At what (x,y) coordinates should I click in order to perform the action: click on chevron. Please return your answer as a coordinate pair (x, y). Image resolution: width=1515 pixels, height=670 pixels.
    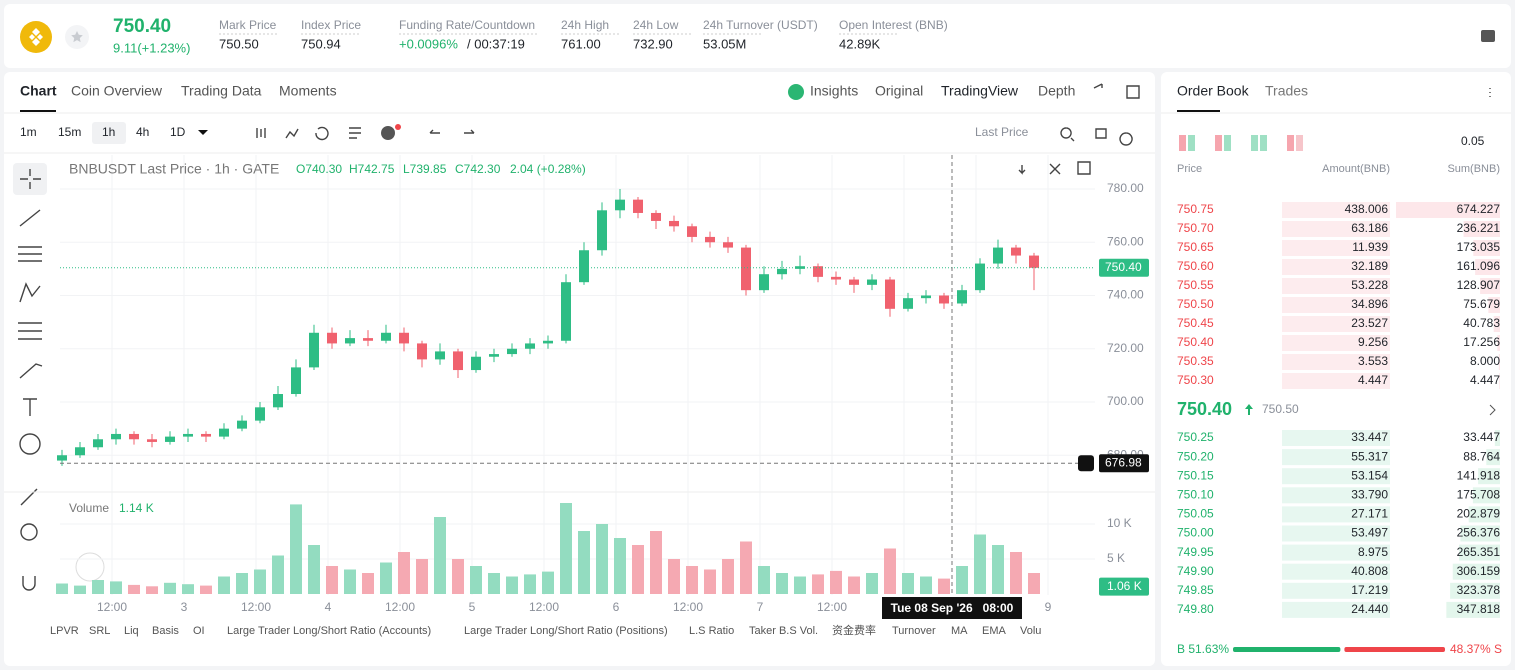
    Looking at the image, I should click on (1492, 410).